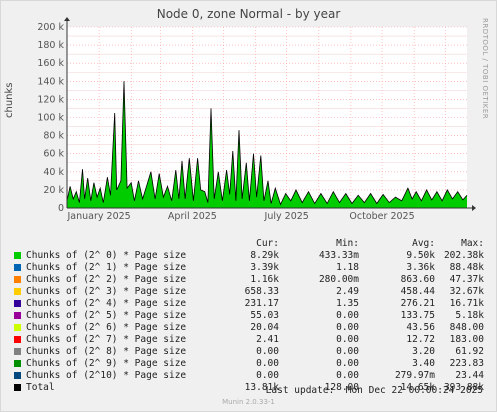  What do you see at coordinates (264, 327) in the screenshot?
I see `legend-cur-value: 20.04` at bounding box center [264, 327].